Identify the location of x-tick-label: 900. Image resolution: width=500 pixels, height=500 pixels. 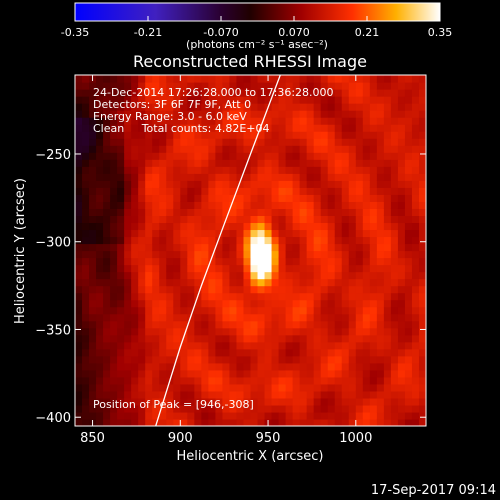
(180, 438).